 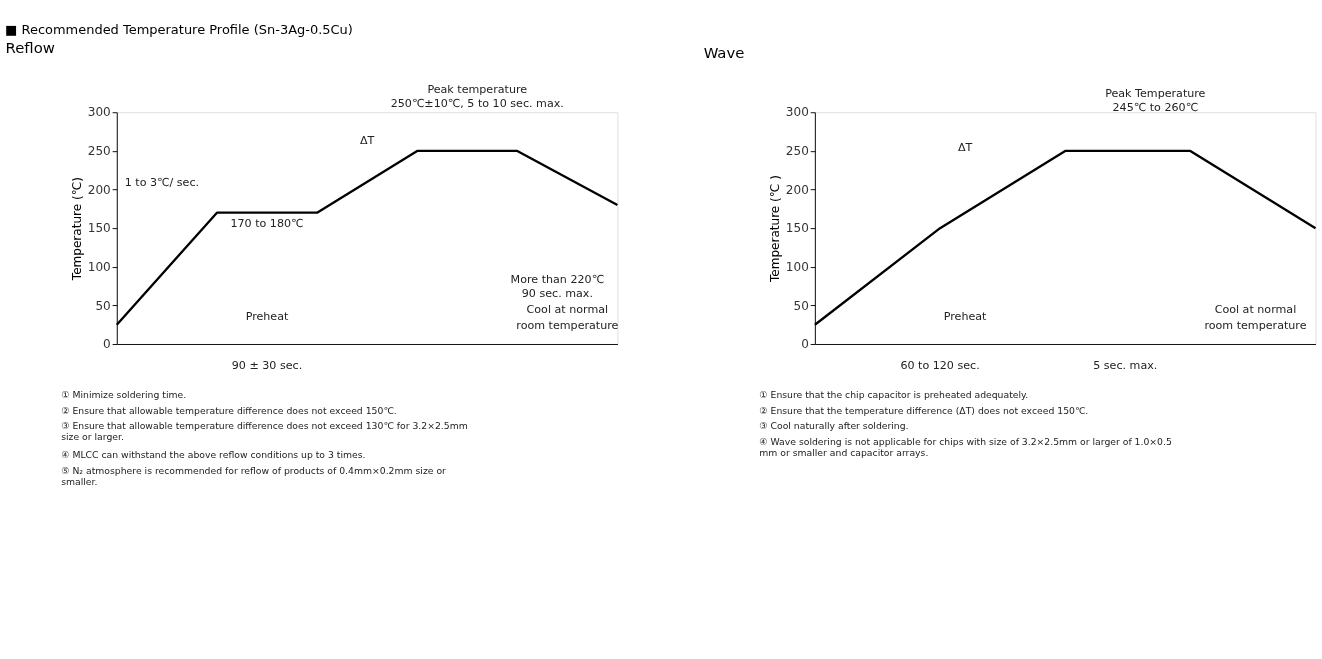 What do you see at coordinates (213, 455) in the screenshot?
I see `text: ④ MLCC can withstand the above reflow conditions up to 3 times.` at bounding box center [213, 455].